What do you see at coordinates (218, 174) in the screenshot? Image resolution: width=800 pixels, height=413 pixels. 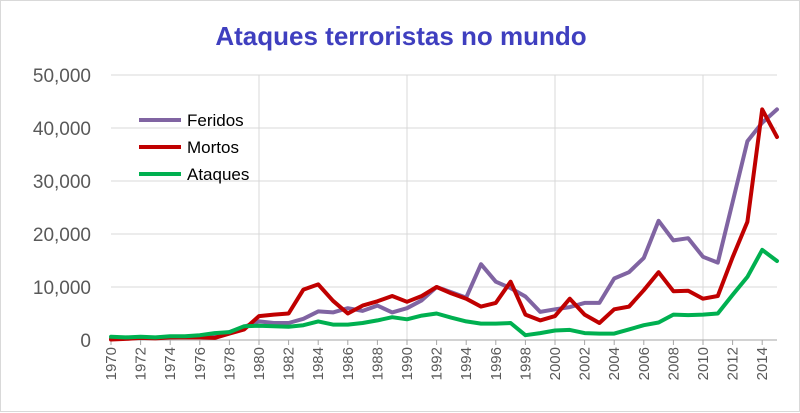 I see `legend-label: Ataques` at bounding box center [218, 174].